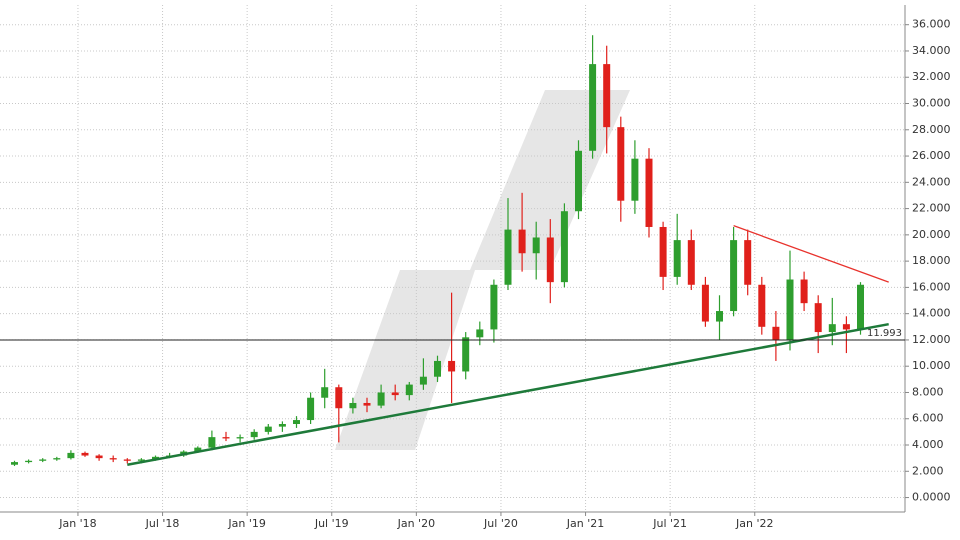  What do you see at coordinates (162, 523) in the screenshot?
I see `x-tick-label: Jul '18` at bounding box center [162, 523].